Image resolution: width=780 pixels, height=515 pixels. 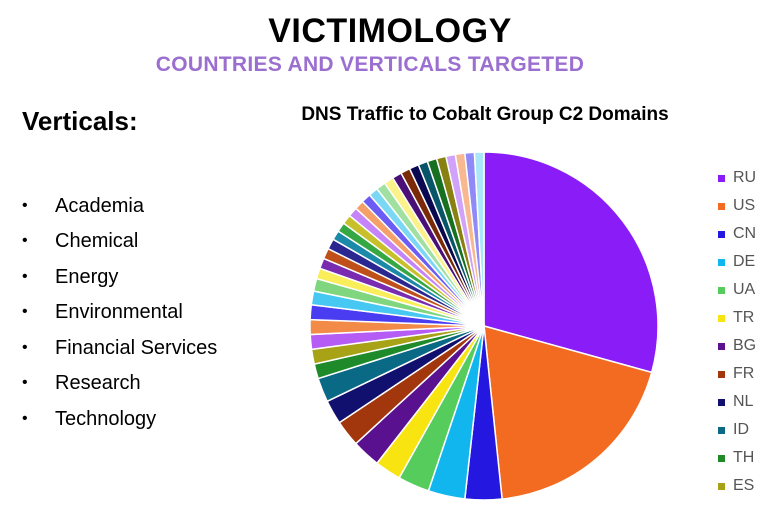 I want to click on legend-item: RU, so click(x=737, y=178).